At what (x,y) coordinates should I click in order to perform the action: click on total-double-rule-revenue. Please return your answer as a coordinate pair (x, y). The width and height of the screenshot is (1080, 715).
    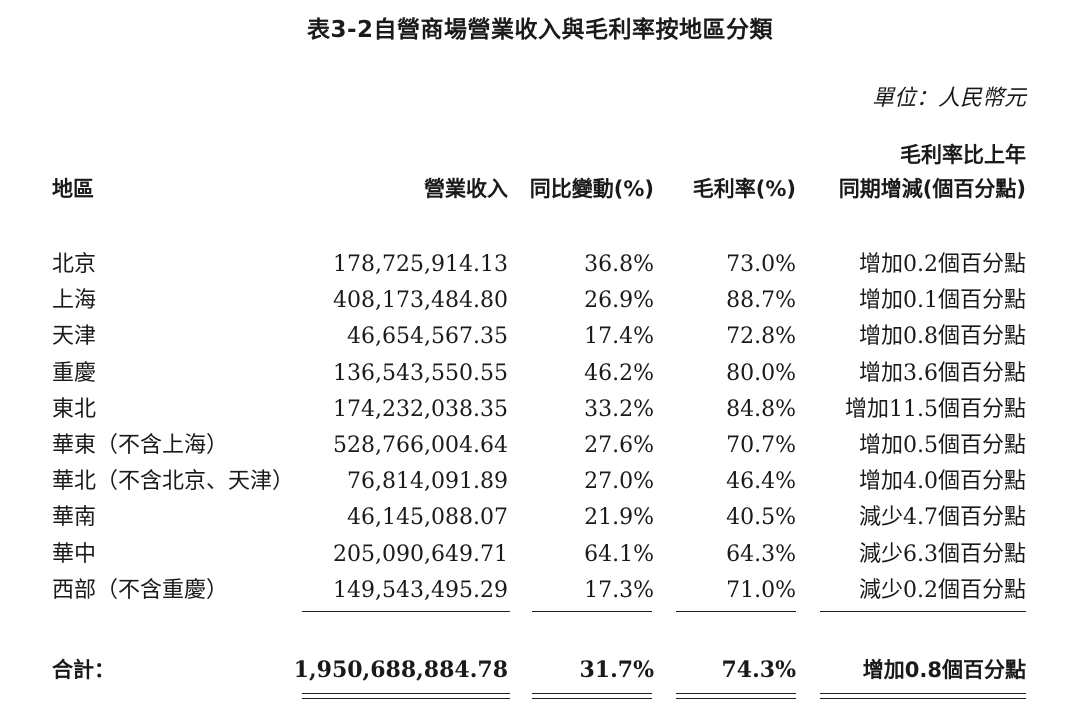
    Looking at the image, I should click on (406, 696).